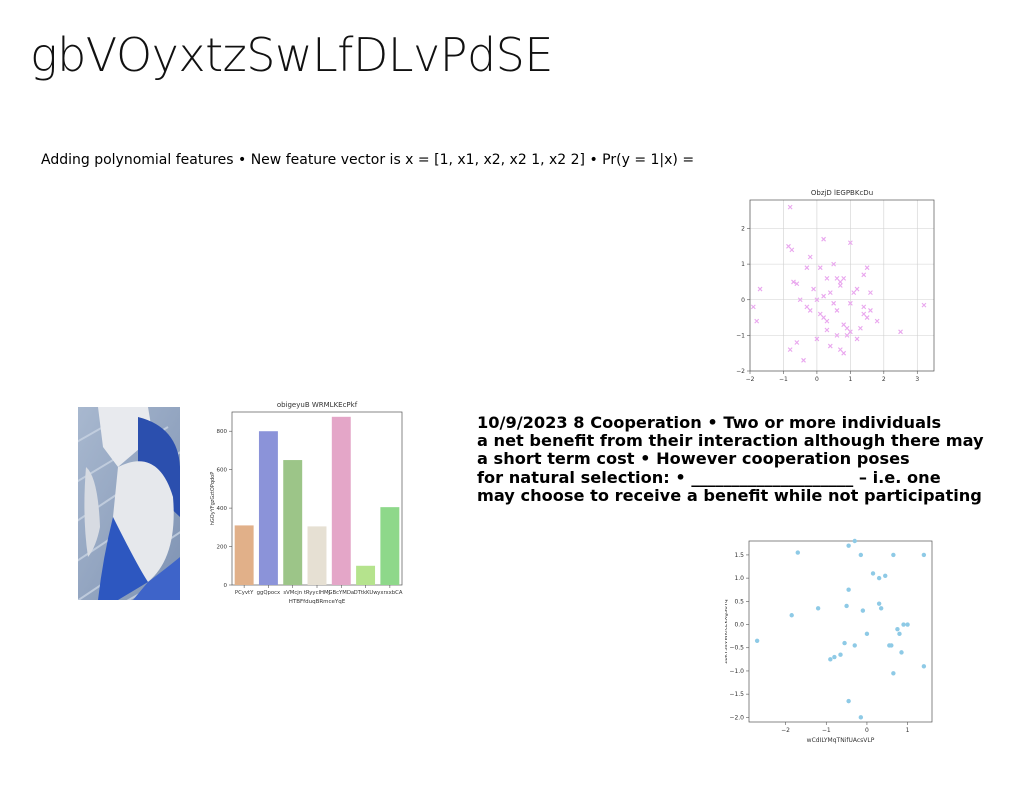 The image size is (1024, 788). Describe the element at coordinates (740, 371) in the screenshot. I see `y-tick-label: −2` at that location.